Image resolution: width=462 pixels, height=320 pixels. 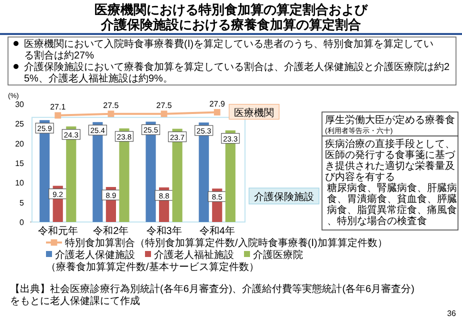 What do you see at coordinates (237, 72) in the screenshot?
I see `text: 介護保険施設において療養食加算を算定している割合は、介護老人保健施設と介護医療院は約25%、介護老人福祉施設は約9%。` at bounding box center [237, 72].